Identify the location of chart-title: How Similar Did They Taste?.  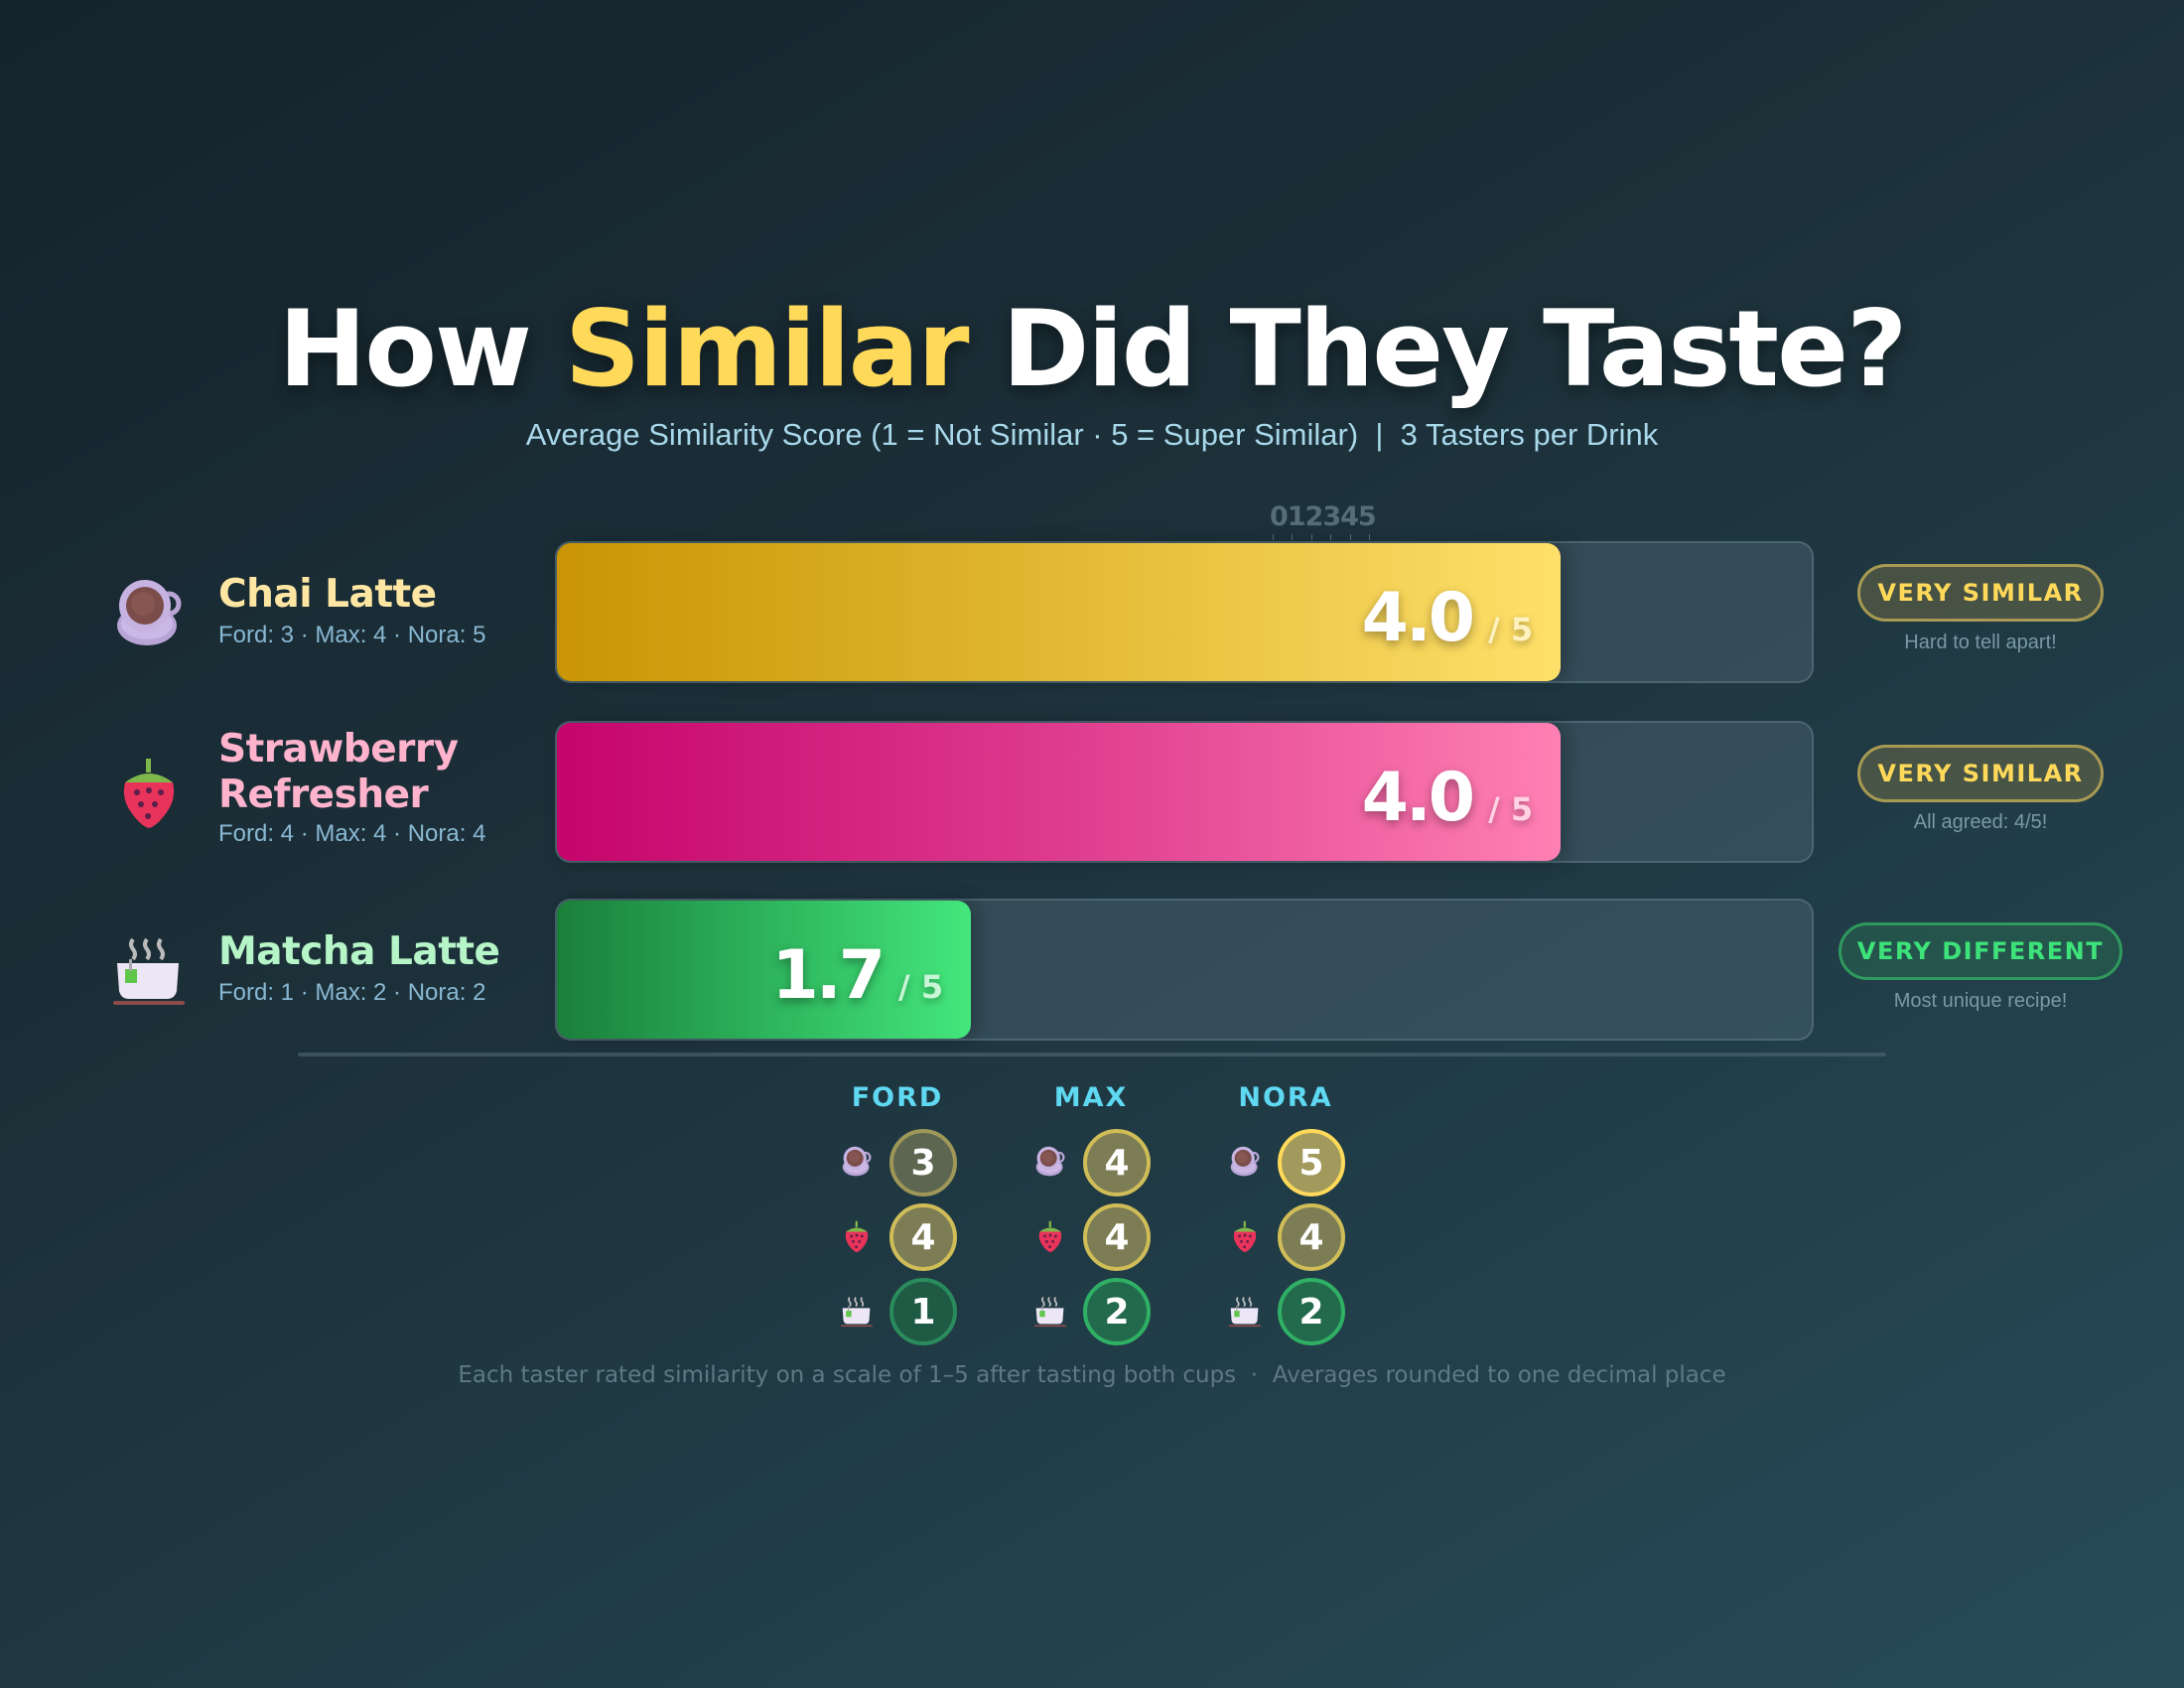
(1093, 349).